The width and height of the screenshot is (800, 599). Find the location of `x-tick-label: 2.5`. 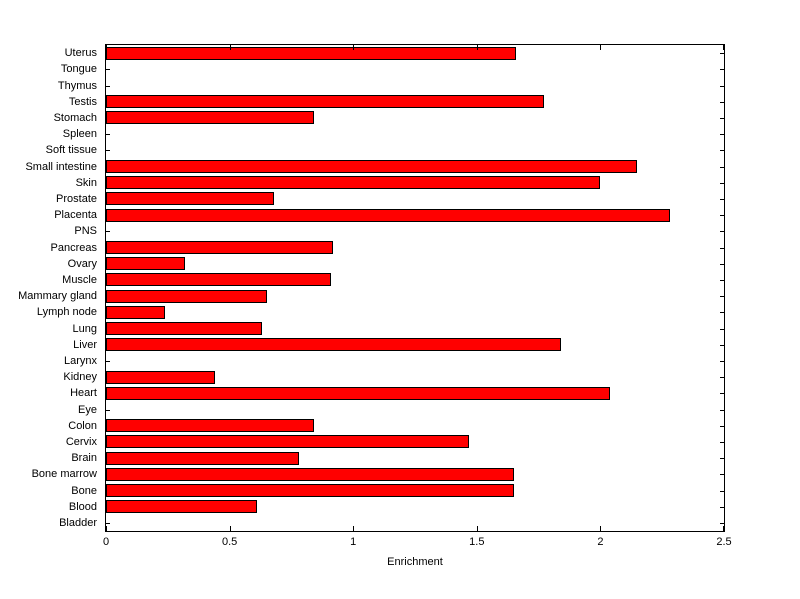

x-tick-label: 2.5 is located at coordinates (724, 542).